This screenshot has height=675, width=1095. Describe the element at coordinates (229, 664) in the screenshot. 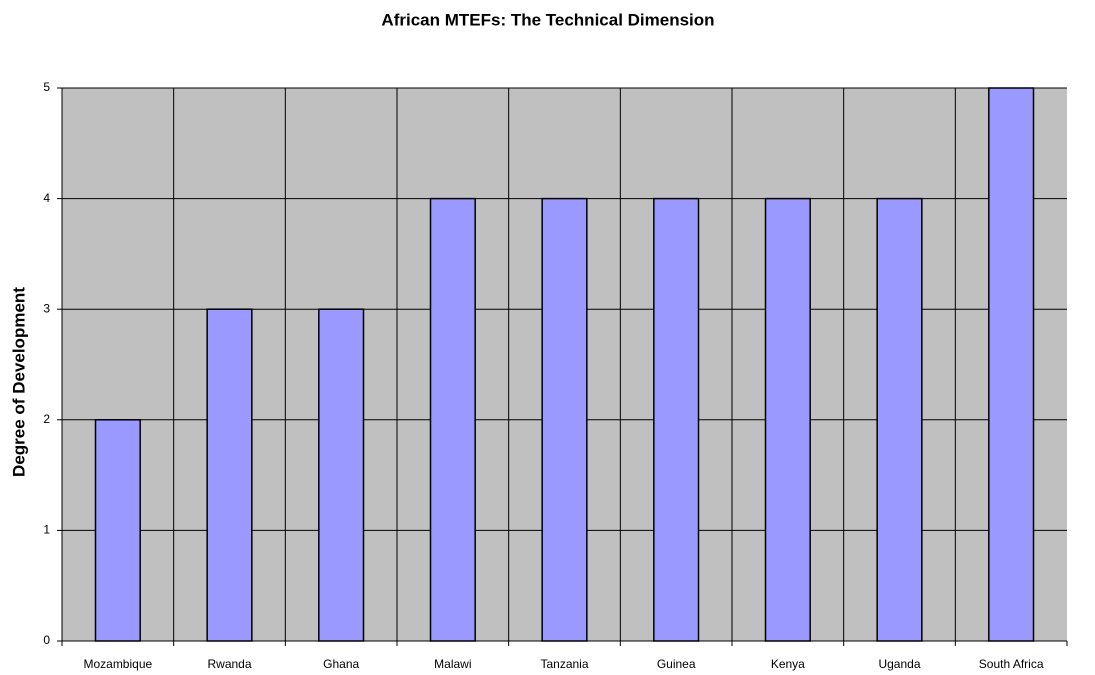

I see `x-tick-label: Rwanda` at that location.